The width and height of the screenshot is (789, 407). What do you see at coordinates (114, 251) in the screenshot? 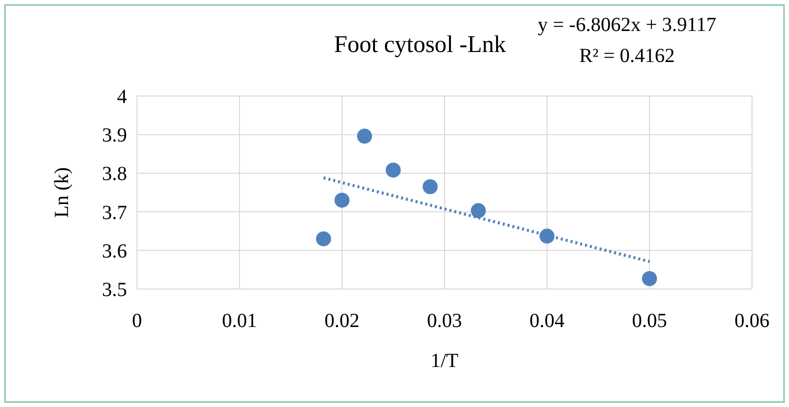
I see `y-tick-label: 3.6` at bounding box center [114, 251].